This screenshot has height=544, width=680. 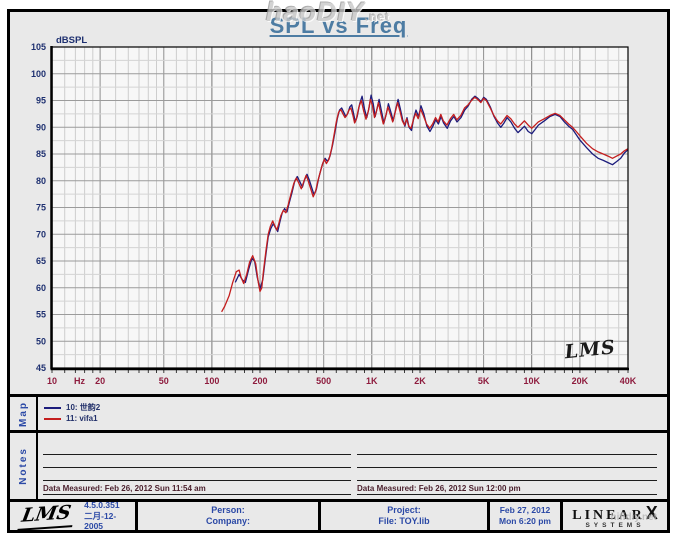 What do you see at coordinates (633, 517) in the screenshot?
I see `watermark-hifidiy: hifidiy.net` at bounding box center [633, 517].